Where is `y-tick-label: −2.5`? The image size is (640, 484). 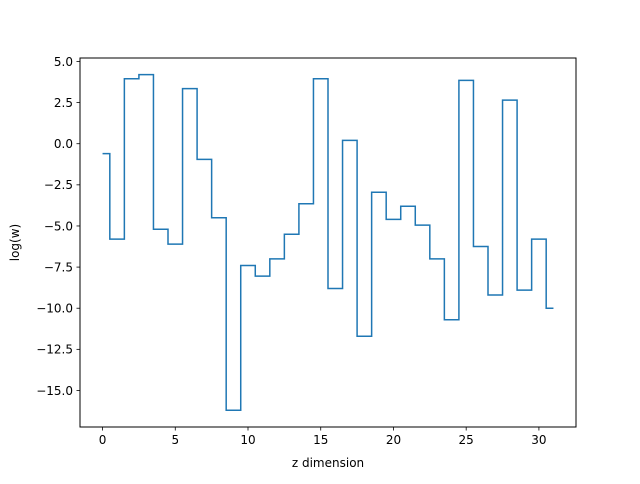
y-tick-label: −2.5 is located at coordinates (58, 185).